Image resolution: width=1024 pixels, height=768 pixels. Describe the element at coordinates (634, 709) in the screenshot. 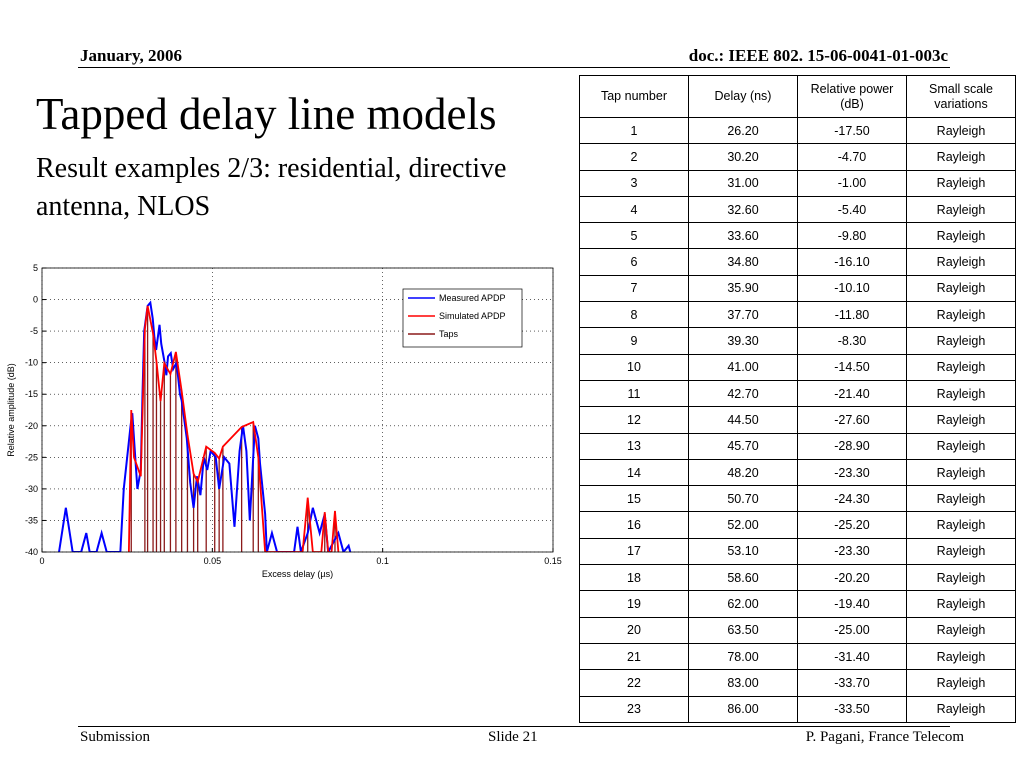

I see `table-cell: 23` at that location.